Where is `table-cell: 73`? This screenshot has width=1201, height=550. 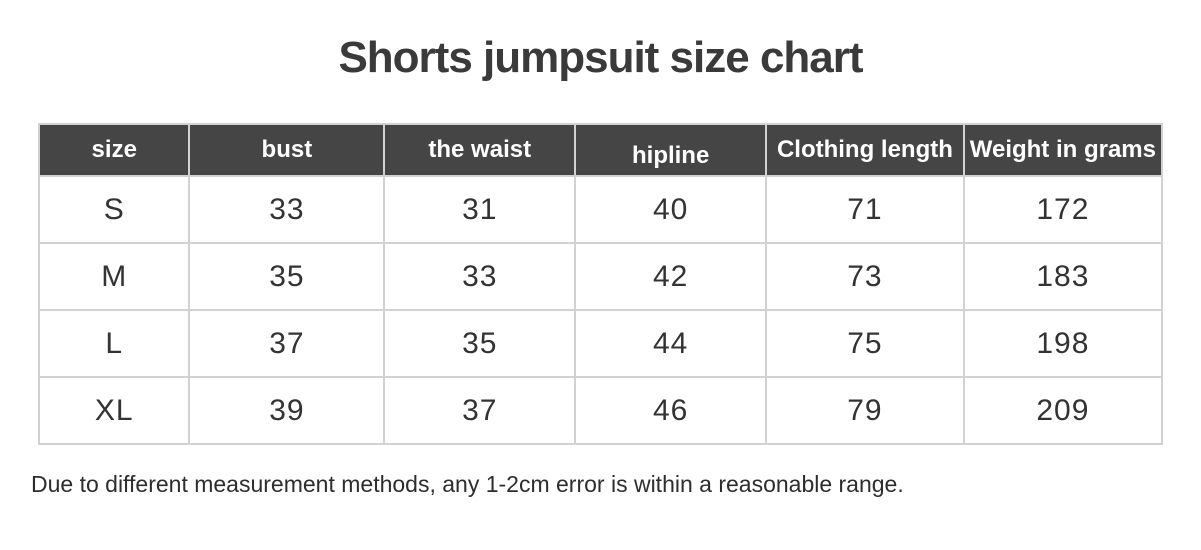
table-cell: 73 is located at coordinates (865, 276).